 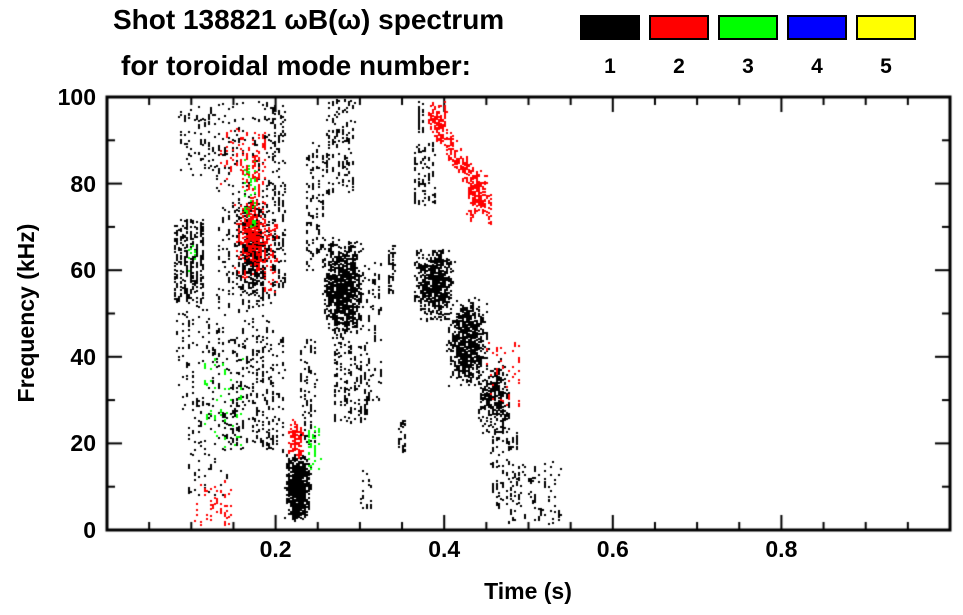 I want to click on x-tick-label: 0.6, so click(x=612, y=549).